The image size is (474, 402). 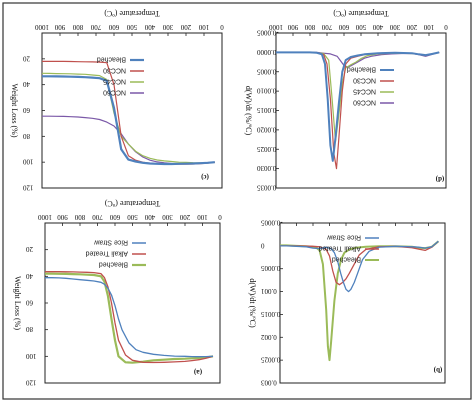 What do you see at coordinates (437, 370) in the screenshot?
I see `panel-label: (b)` at bounding box center [437, 370].